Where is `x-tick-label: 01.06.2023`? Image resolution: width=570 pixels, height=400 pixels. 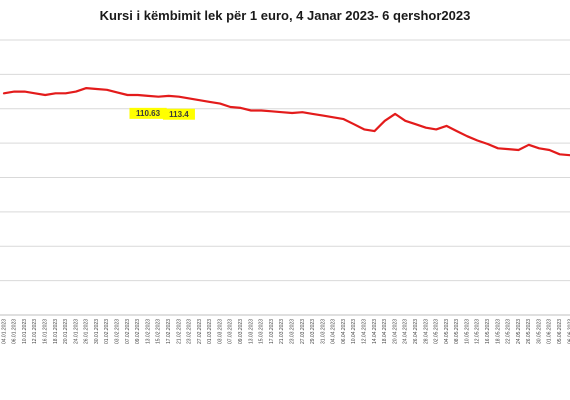
x-tick-label: 01.06.2023 is located at coordinates (550, 331).